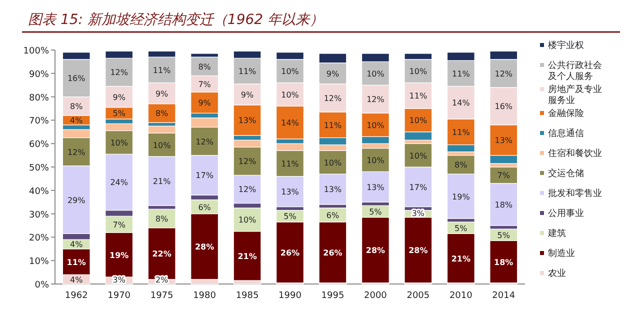  I want to click on legend-label: 楼宇业权, so click(566, 45).